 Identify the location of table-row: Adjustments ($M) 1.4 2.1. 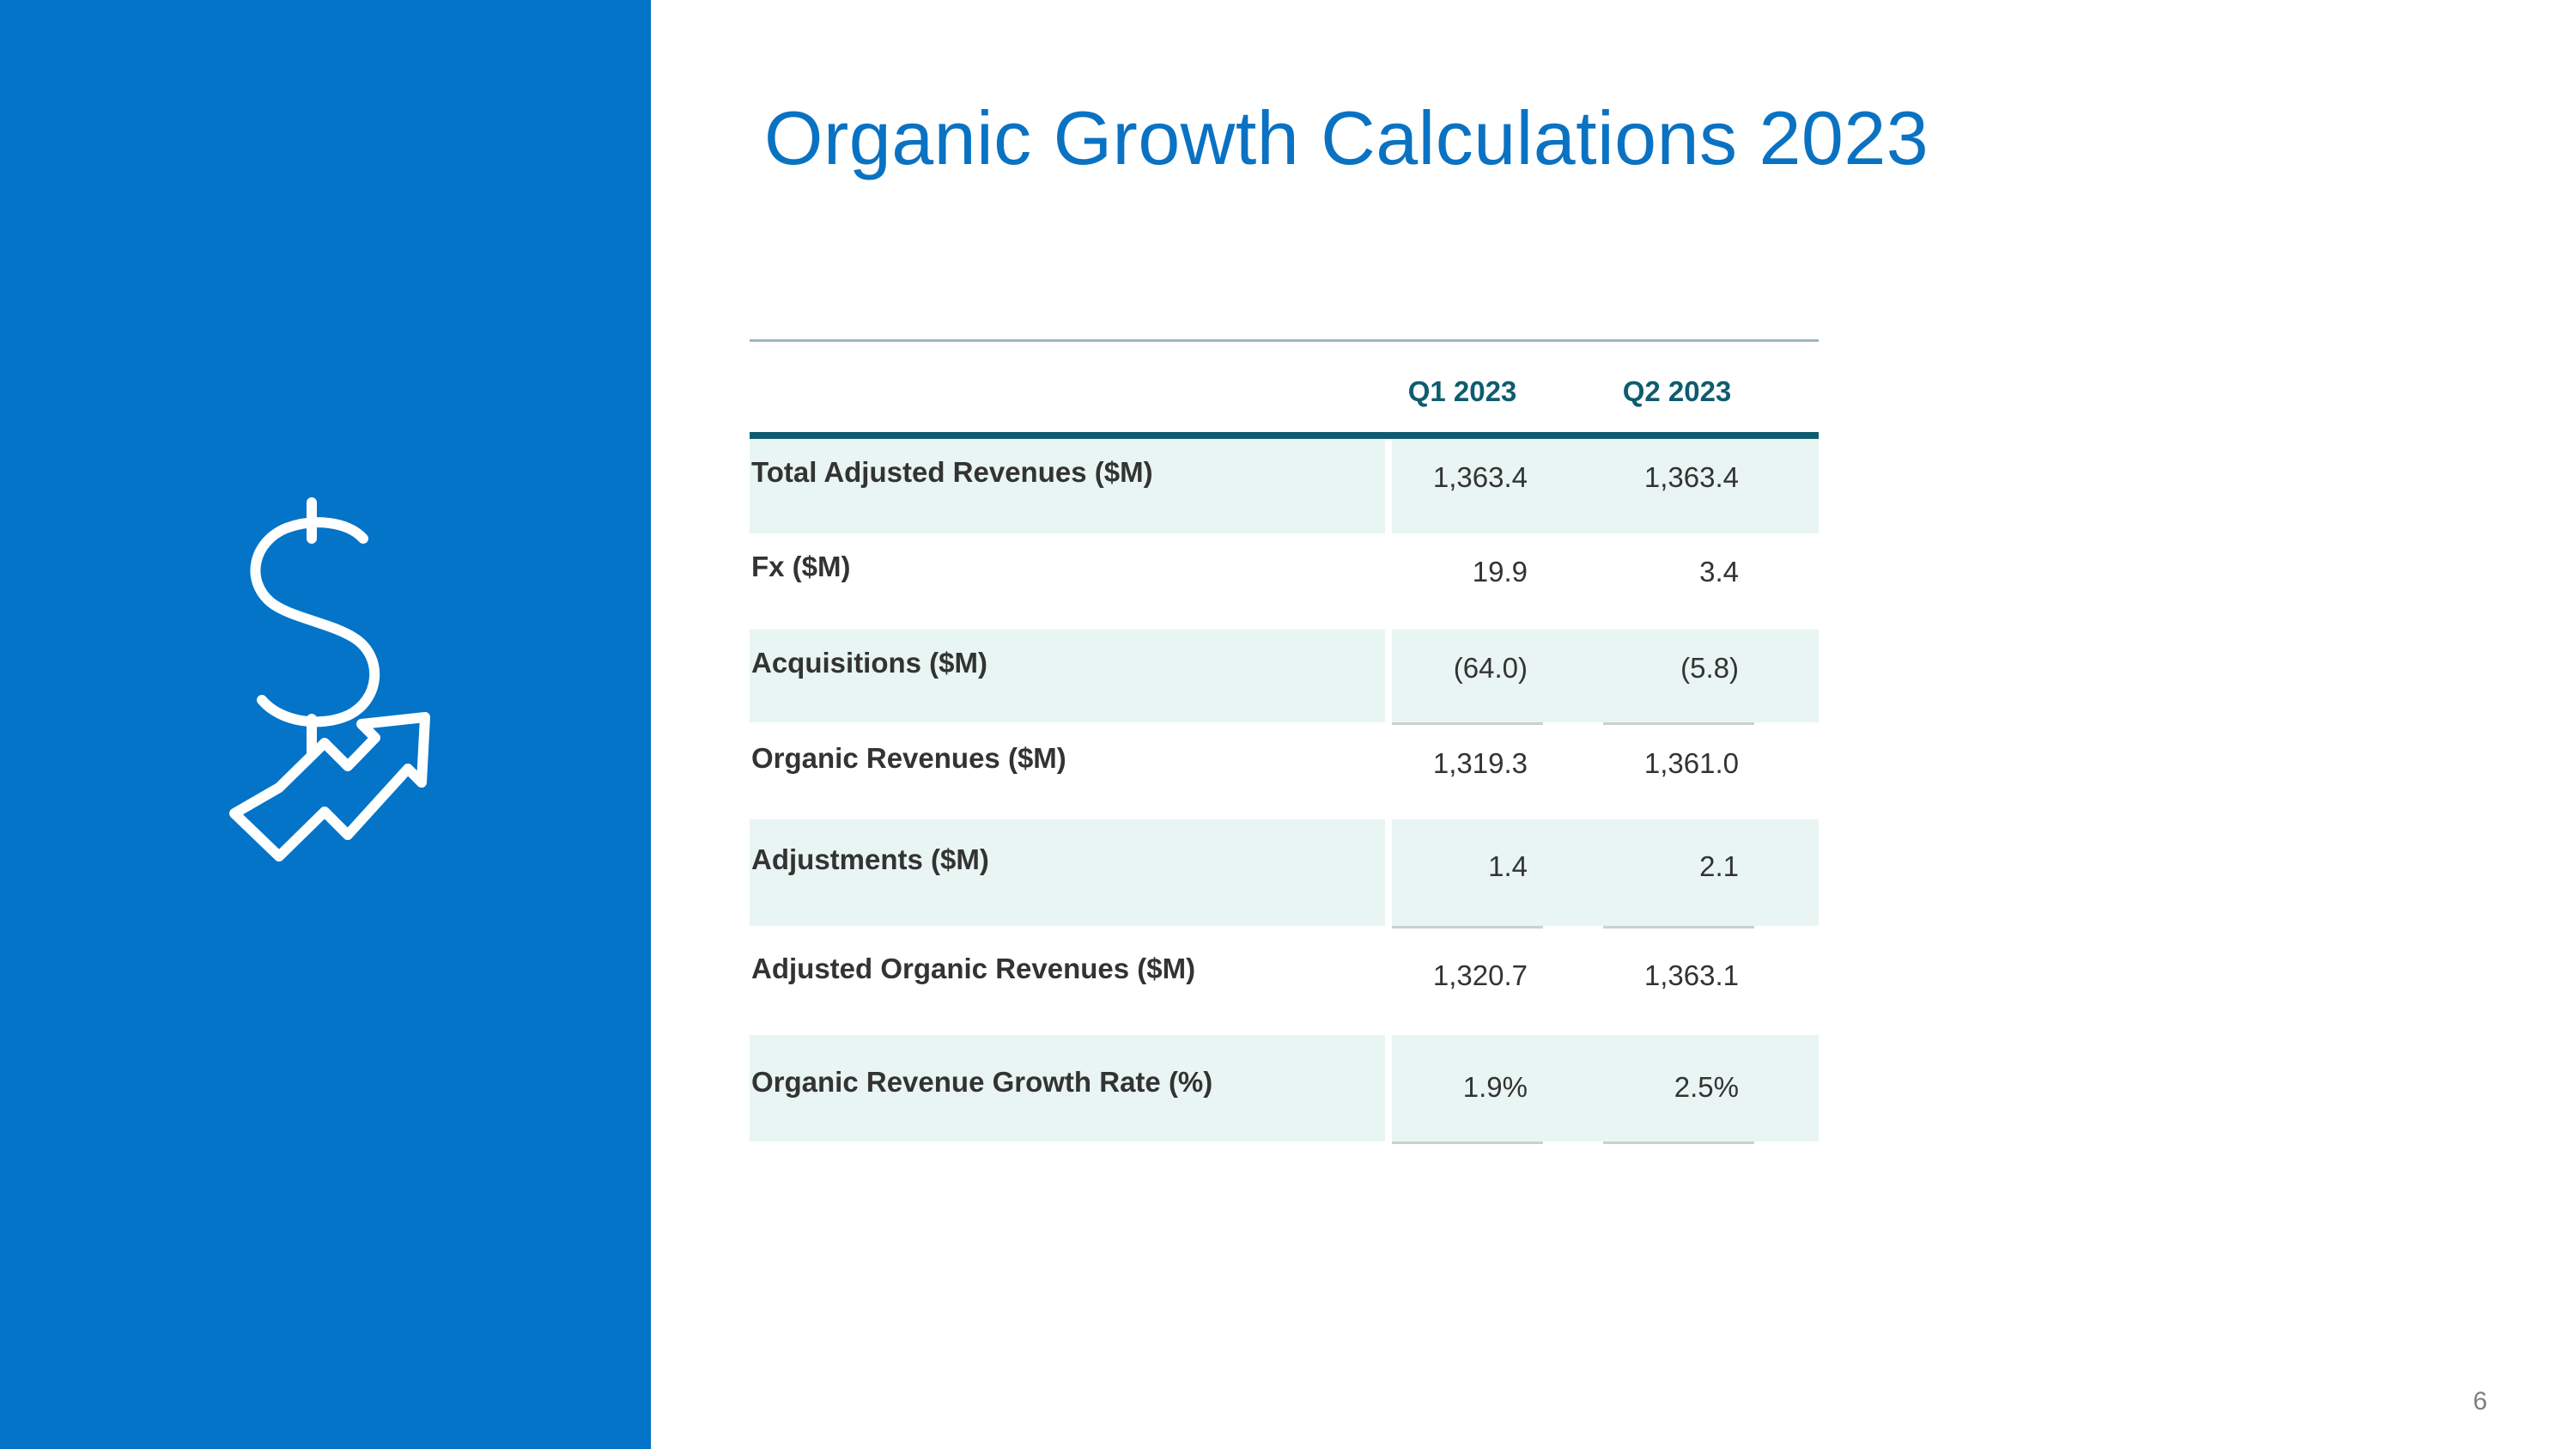
(1284, 873).